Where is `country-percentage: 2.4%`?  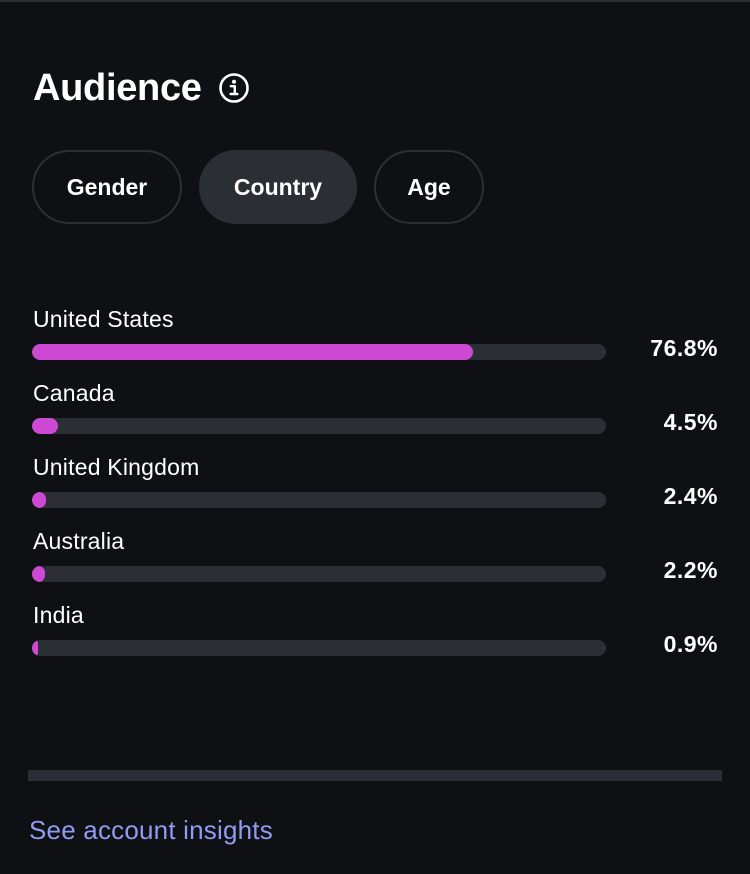 country-percentage: 2.4% is located at coordinates (690, 496).